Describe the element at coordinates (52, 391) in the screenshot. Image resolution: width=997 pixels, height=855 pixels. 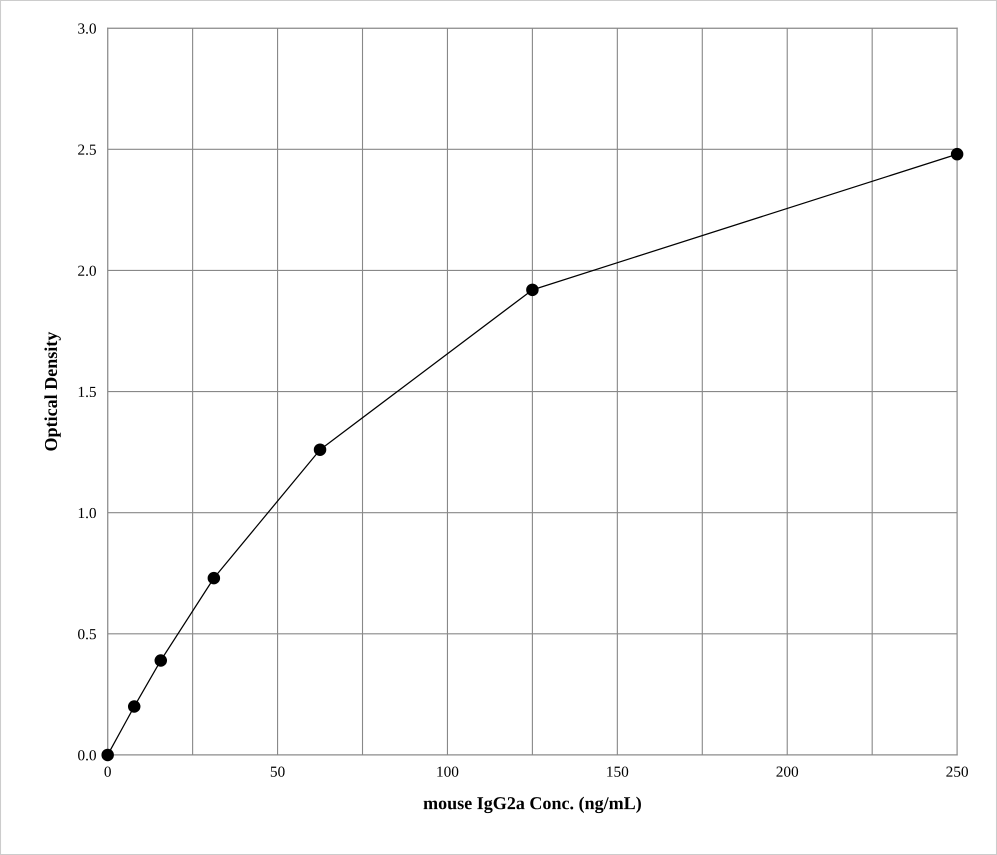
I see `y-axis-title: Optical Density` at that location.